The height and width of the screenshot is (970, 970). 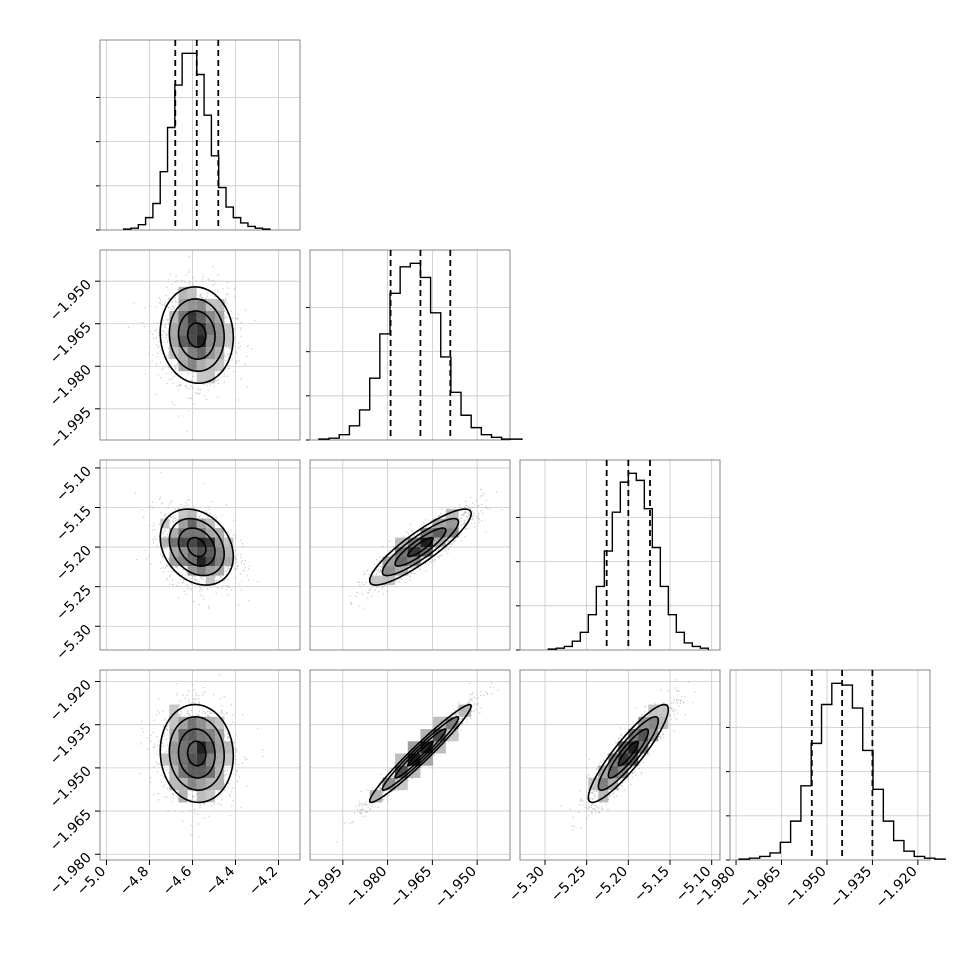 What do you see at coordinates (410, 345) in the screenshot?
I see `hist-1-frame` at bounding box center [410, 345].